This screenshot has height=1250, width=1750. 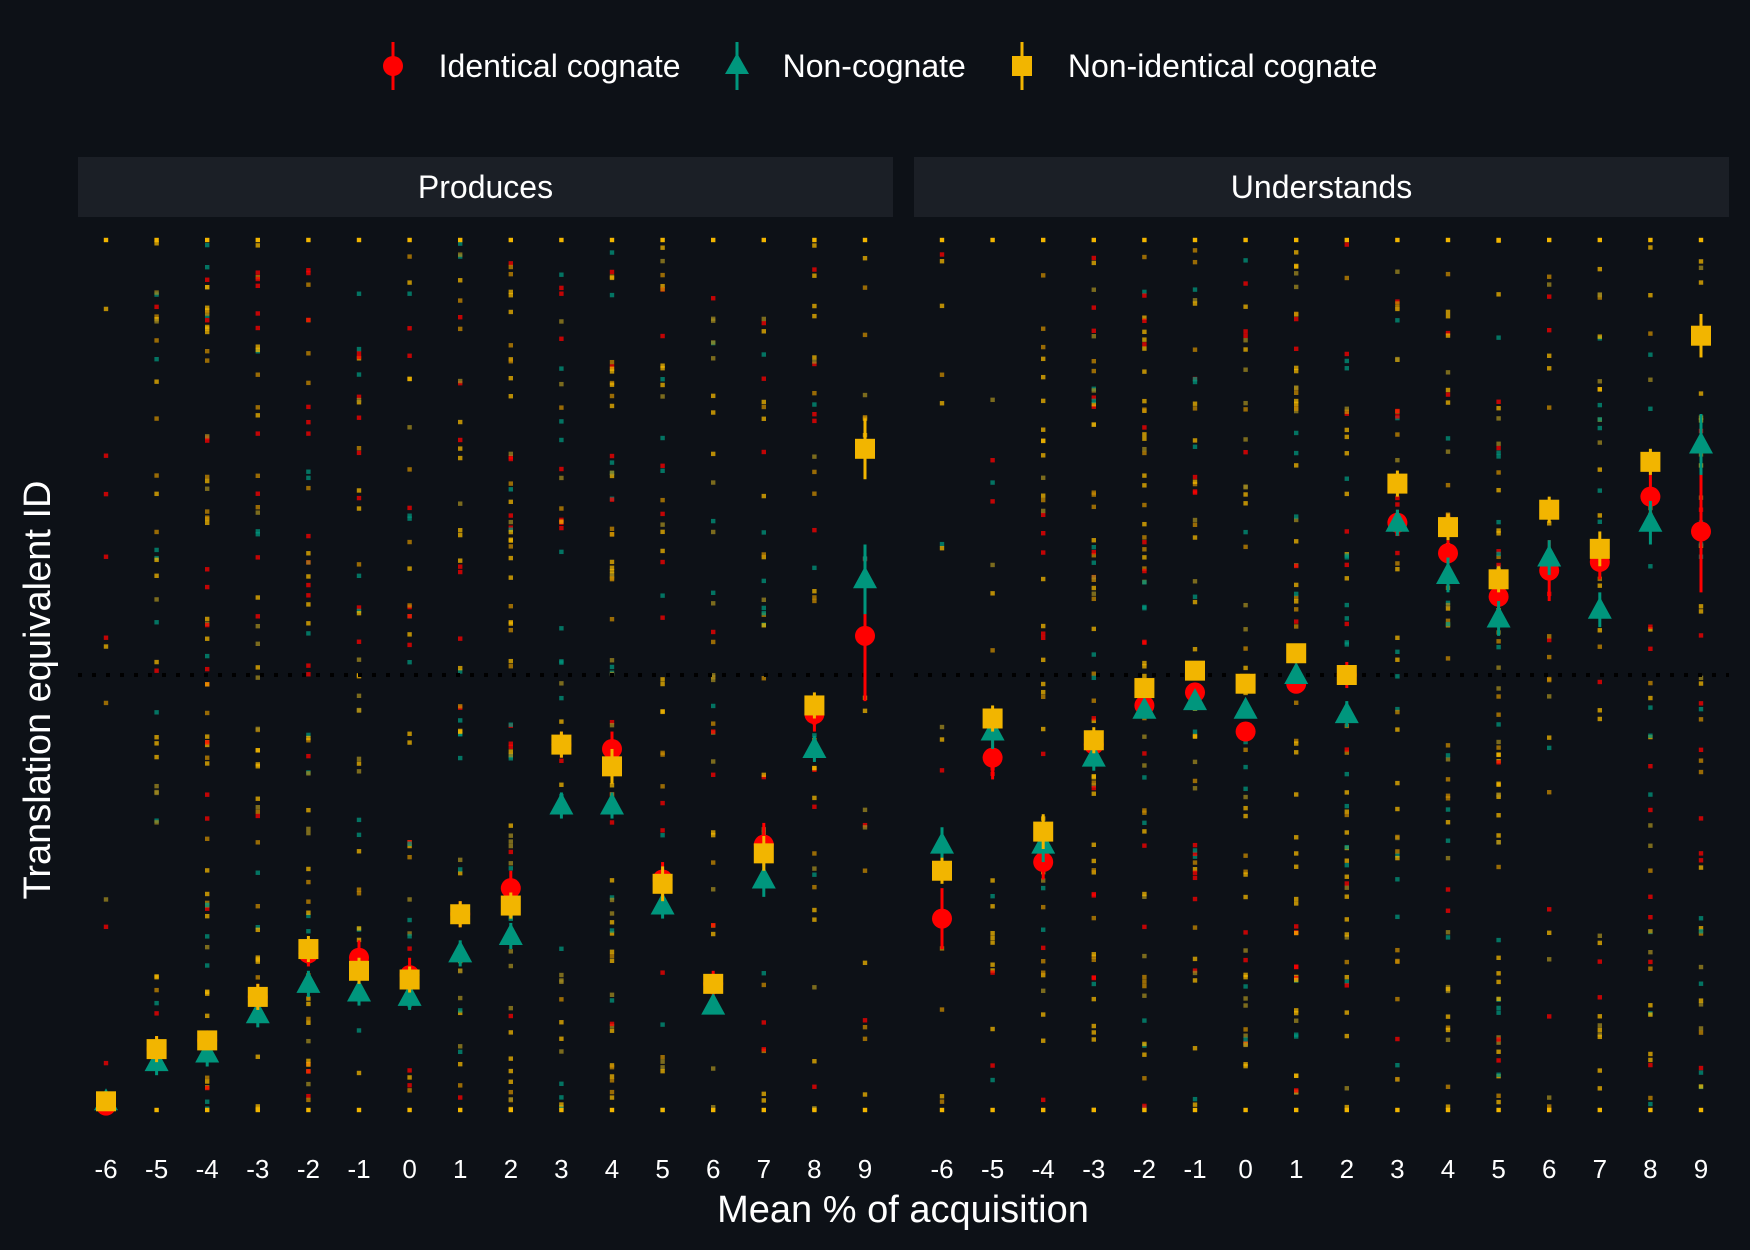 What do you see at coordinates (1650, 520) in the screenshot?
I see `point-non-cognate` at bounding box center [1650, 520].